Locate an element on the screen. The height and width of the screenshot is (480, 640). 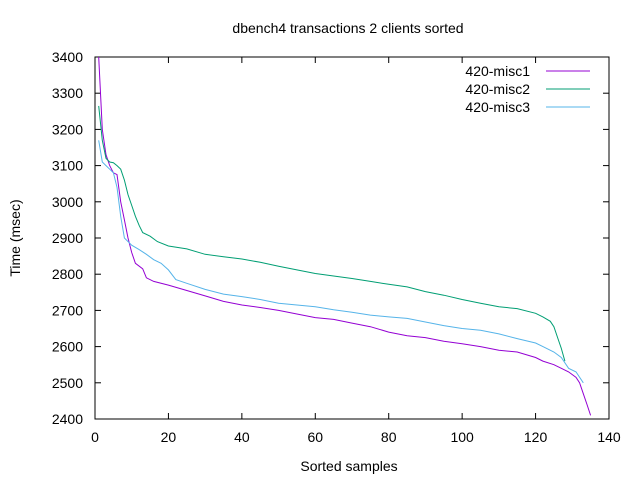
y-tick-label: 3100 is located at coordinates (67, 166).